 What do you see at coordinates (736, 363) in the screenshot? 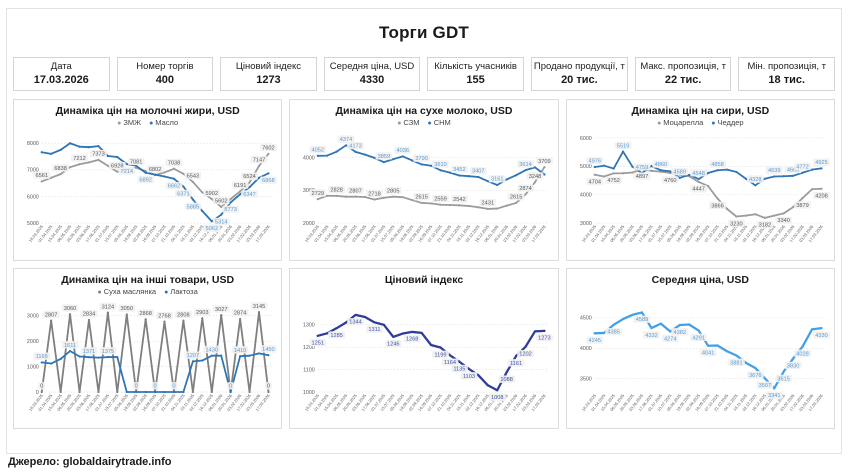
I see `svg-text: 3881` at bounding box center [736, 363].